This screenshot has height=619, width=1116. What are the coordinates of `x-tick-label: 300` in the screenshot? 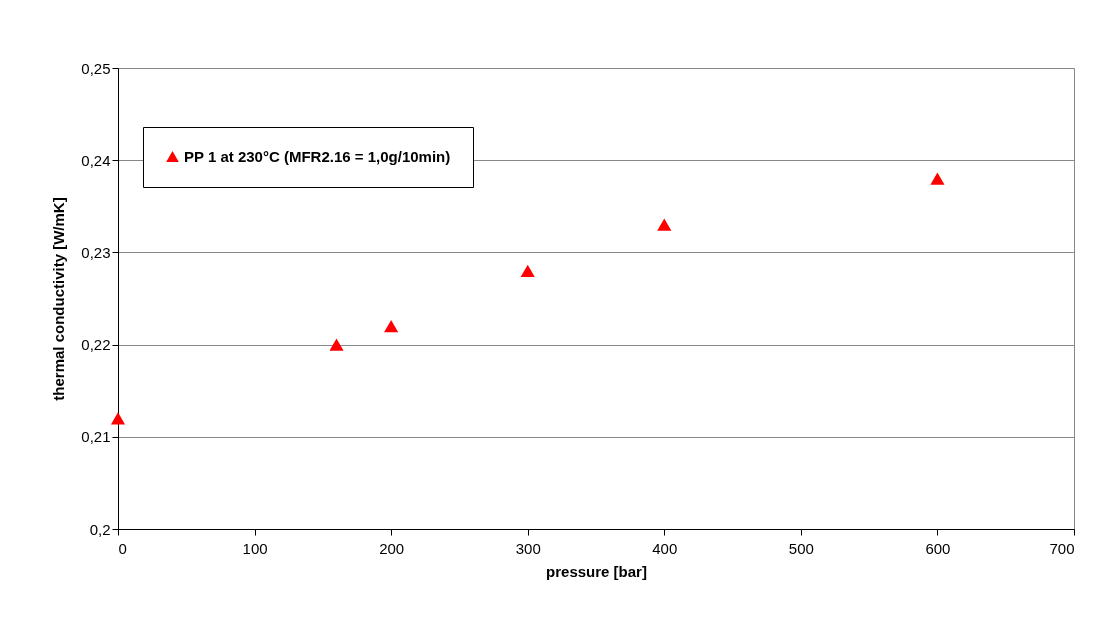 It's located at (528, 548).